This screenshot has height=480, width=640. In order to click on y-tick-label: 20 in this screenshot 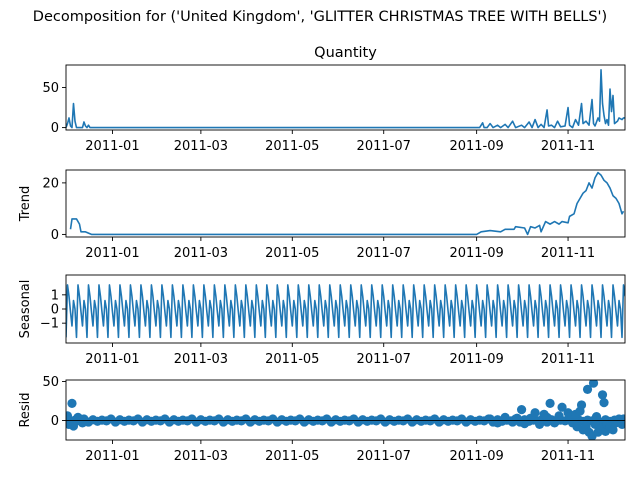, I will do `click(50, 183)`.